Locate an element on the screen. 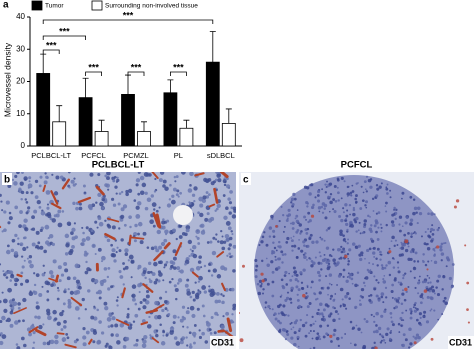  significance-bracket is located at coordinates (93, 73).